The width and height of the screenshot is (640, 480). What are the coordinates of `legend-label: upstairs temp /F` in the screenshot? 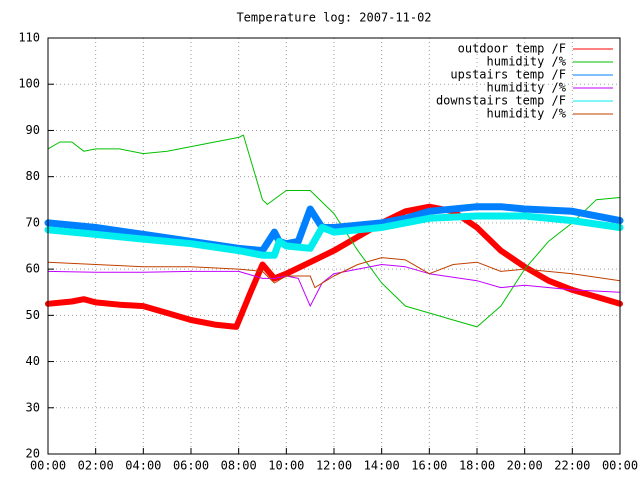 It's located at (508, 75).